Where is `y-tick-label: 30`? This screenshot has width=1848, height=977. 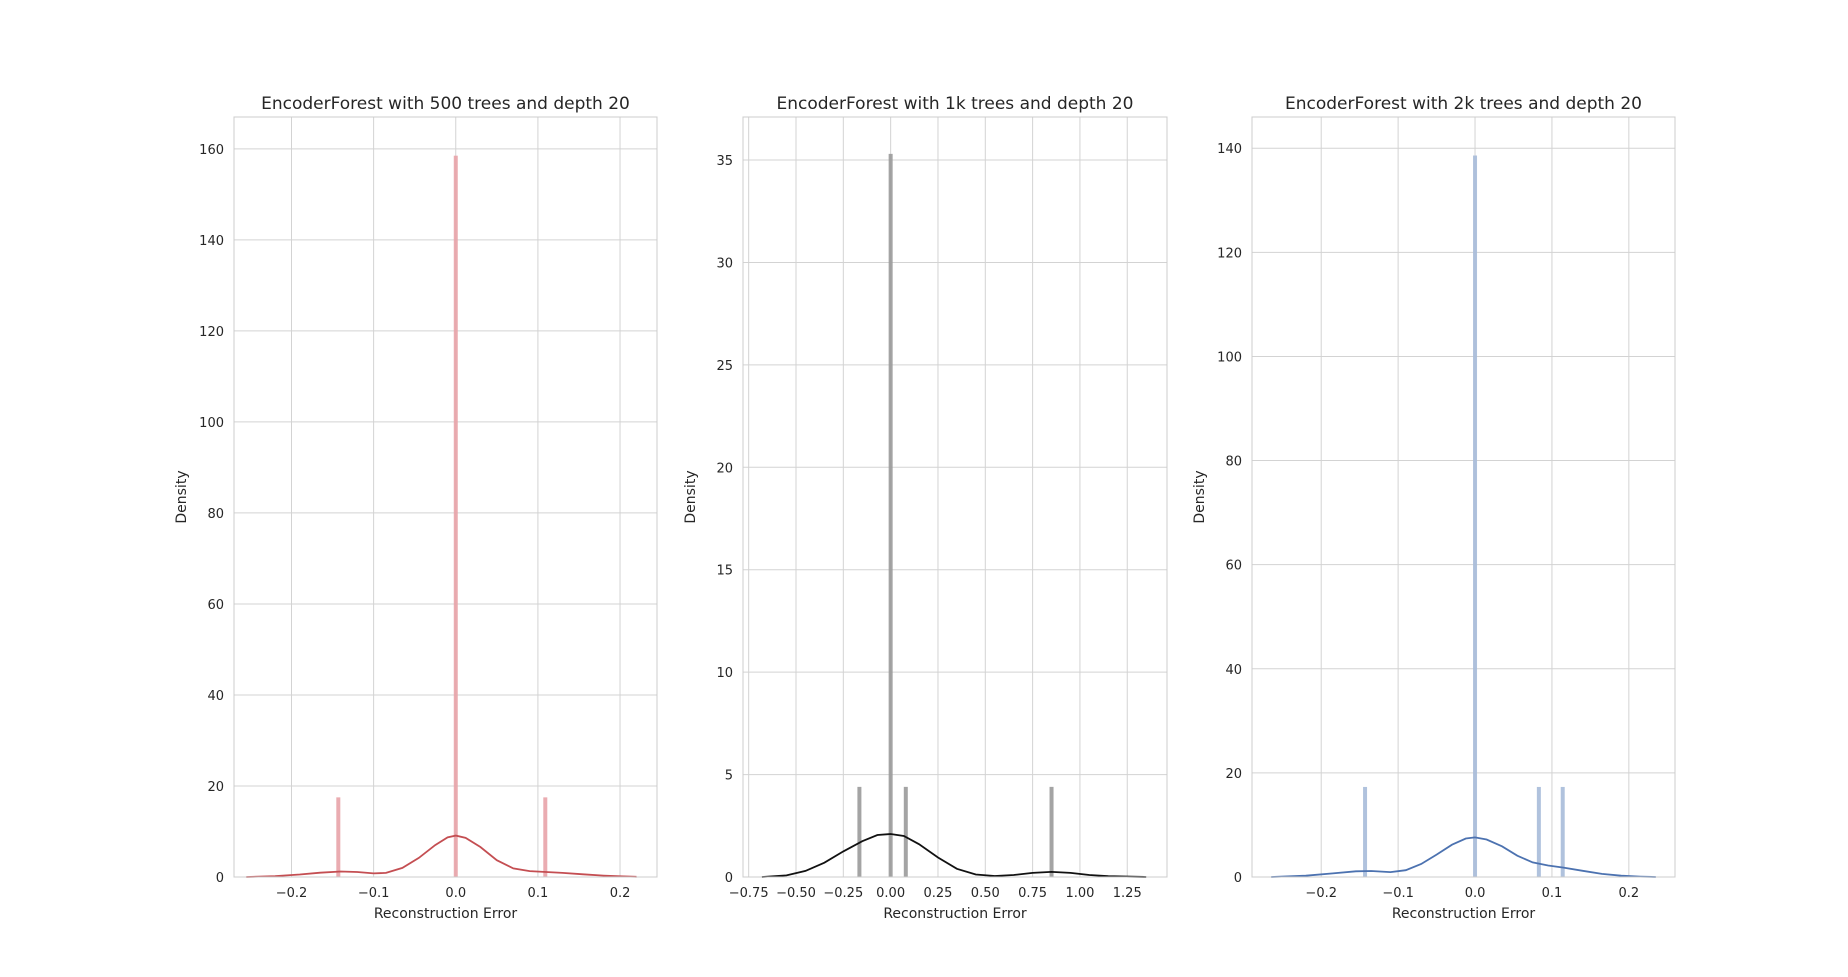 y-tick-label: 30 is located at coordinates (724, 263).